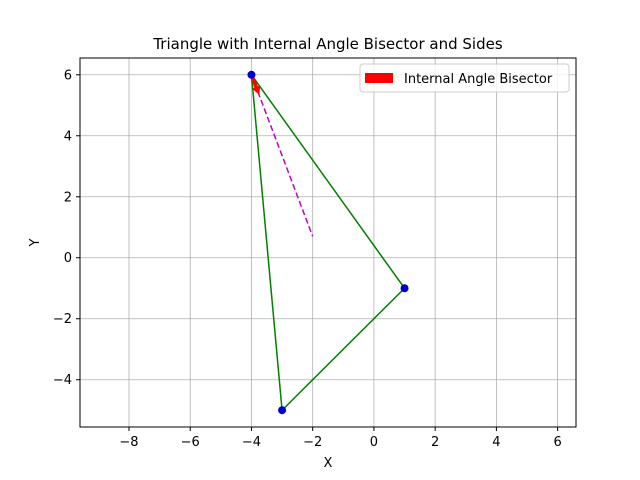 This screenshot has width=640, height=480. I want to click on y-tick-label: 0, so click(68, 258).